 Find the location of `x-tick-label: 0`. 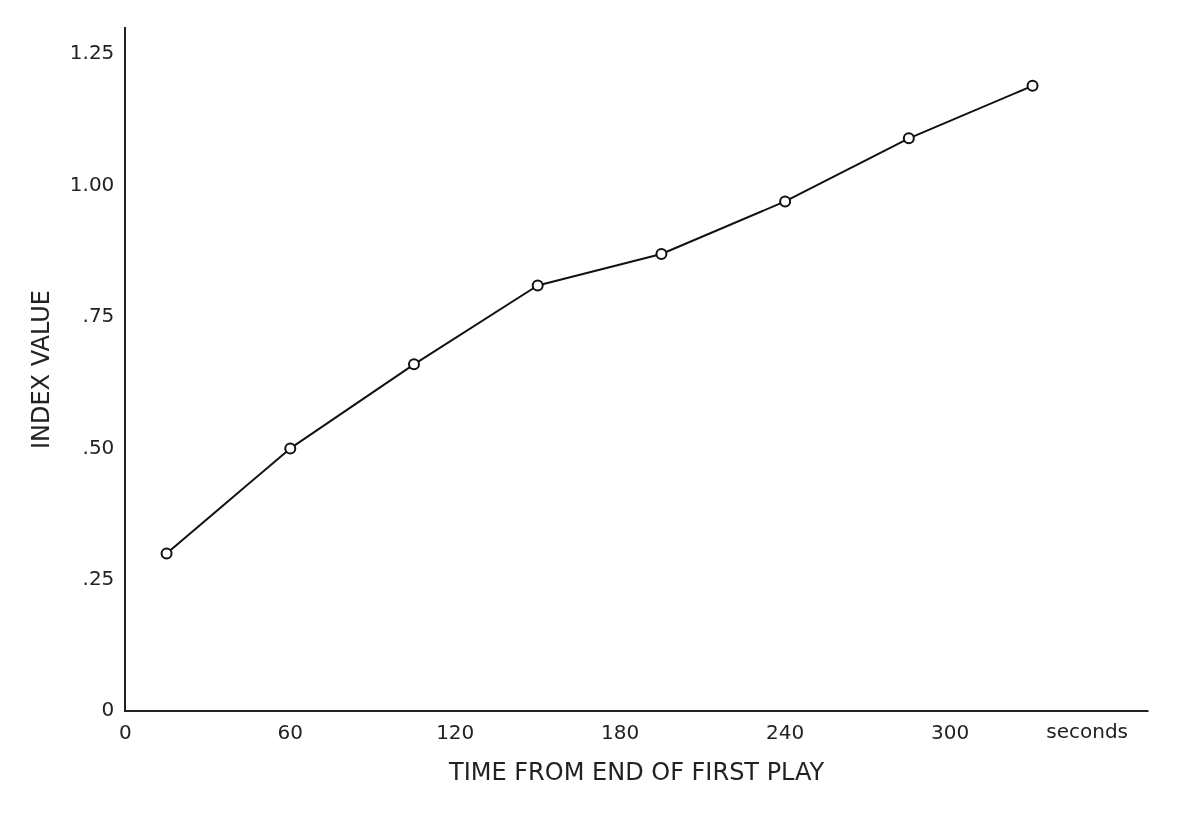

x-tick-label: 0 is located at coordinates (125, 732).